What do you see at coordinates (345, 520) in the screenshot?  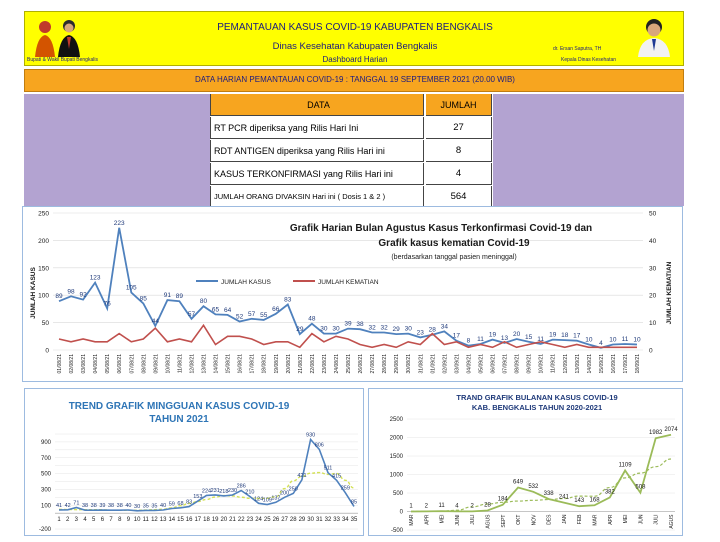 I see `weekly-x-tick-label: 34` at bounding box center [345, 520].